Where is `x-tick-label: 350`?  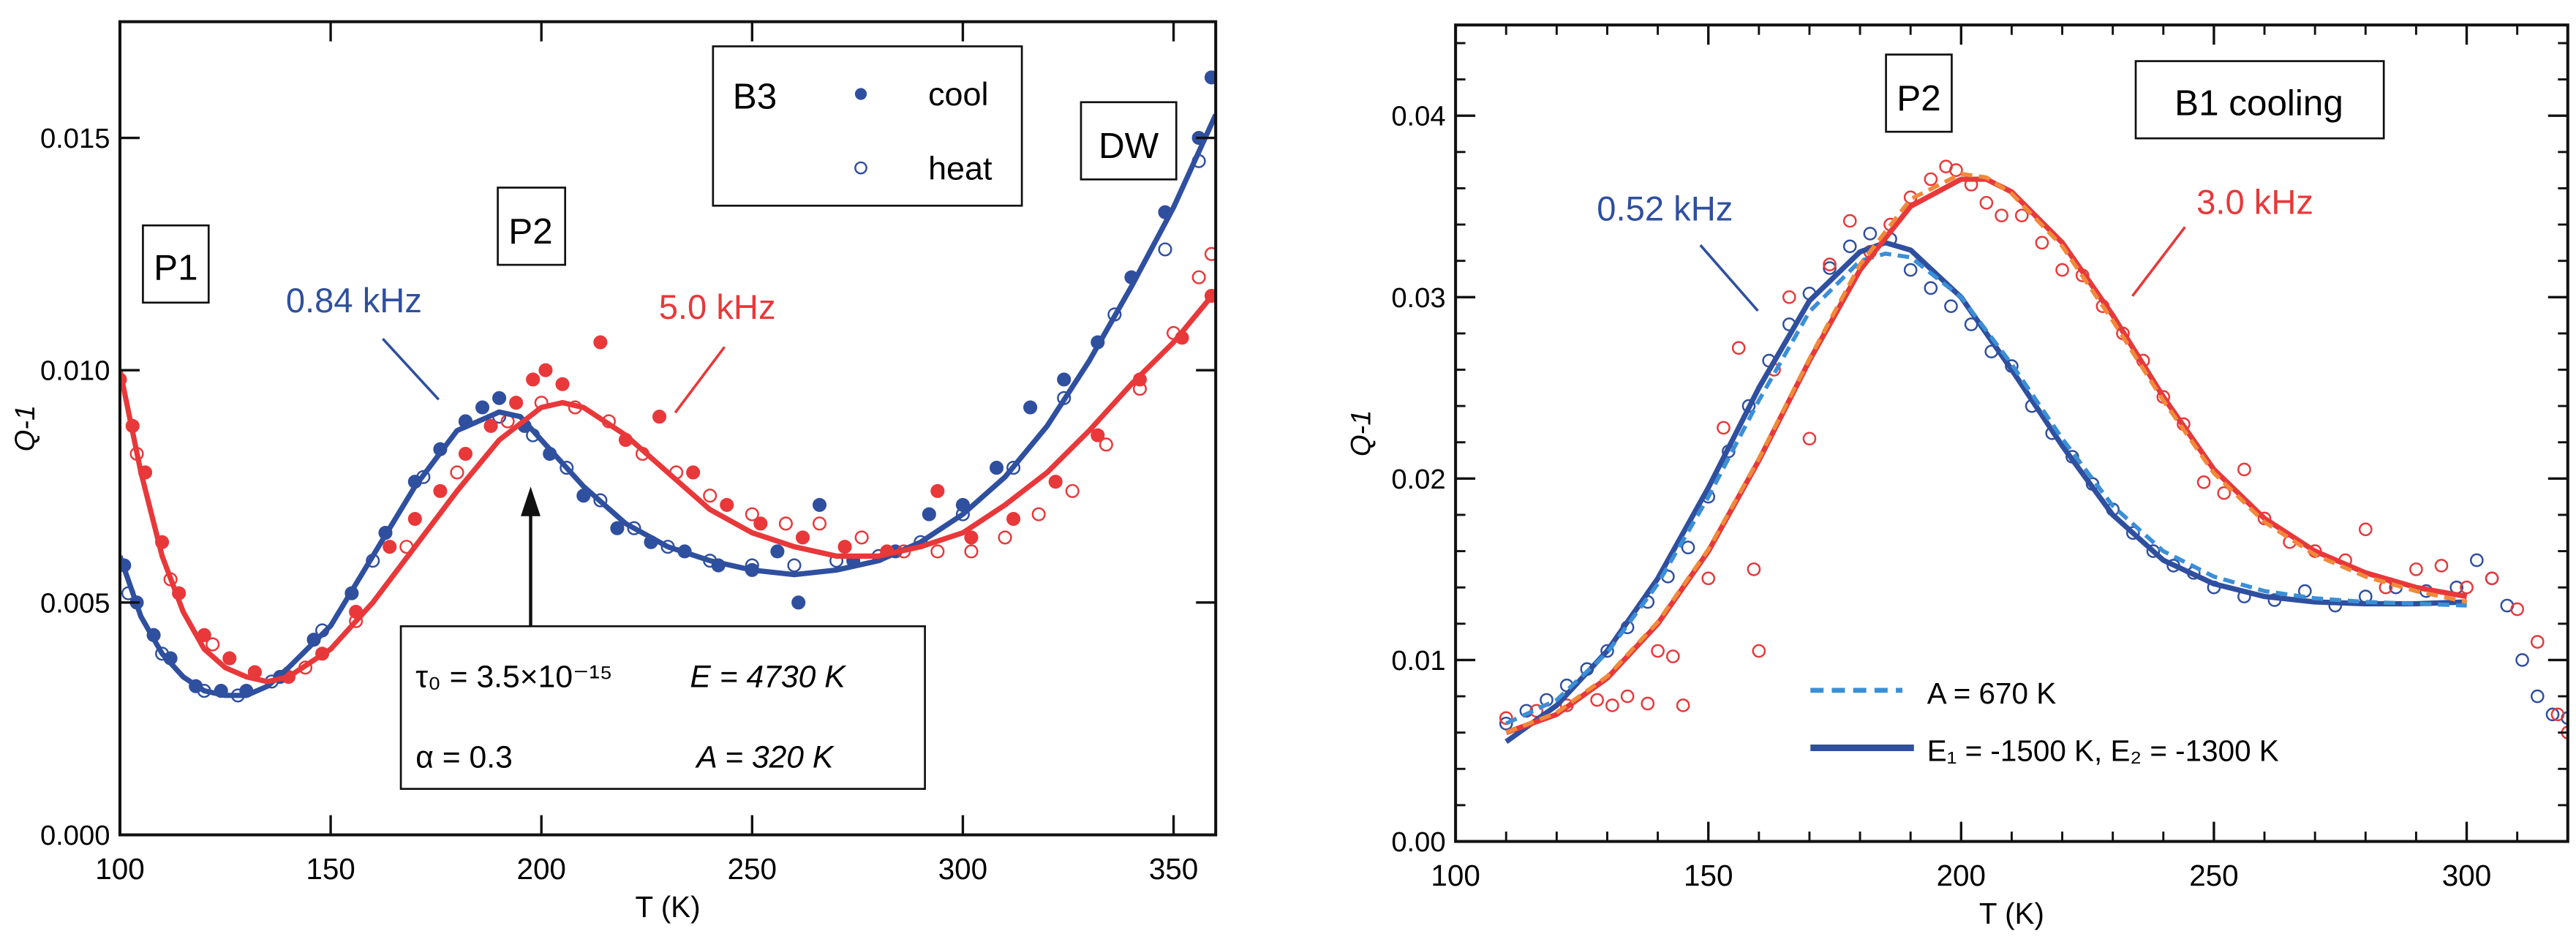
x-tick-label: 350 is located at coordinates (1173, 869).